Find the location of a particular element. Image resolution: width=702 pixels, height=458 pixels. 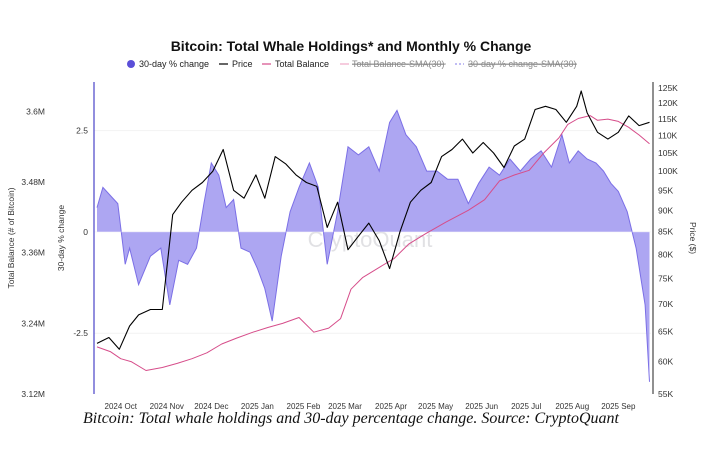

balance-axis-label: Total Balance (# of Bitcoin) is located at coordinates (11, 237).